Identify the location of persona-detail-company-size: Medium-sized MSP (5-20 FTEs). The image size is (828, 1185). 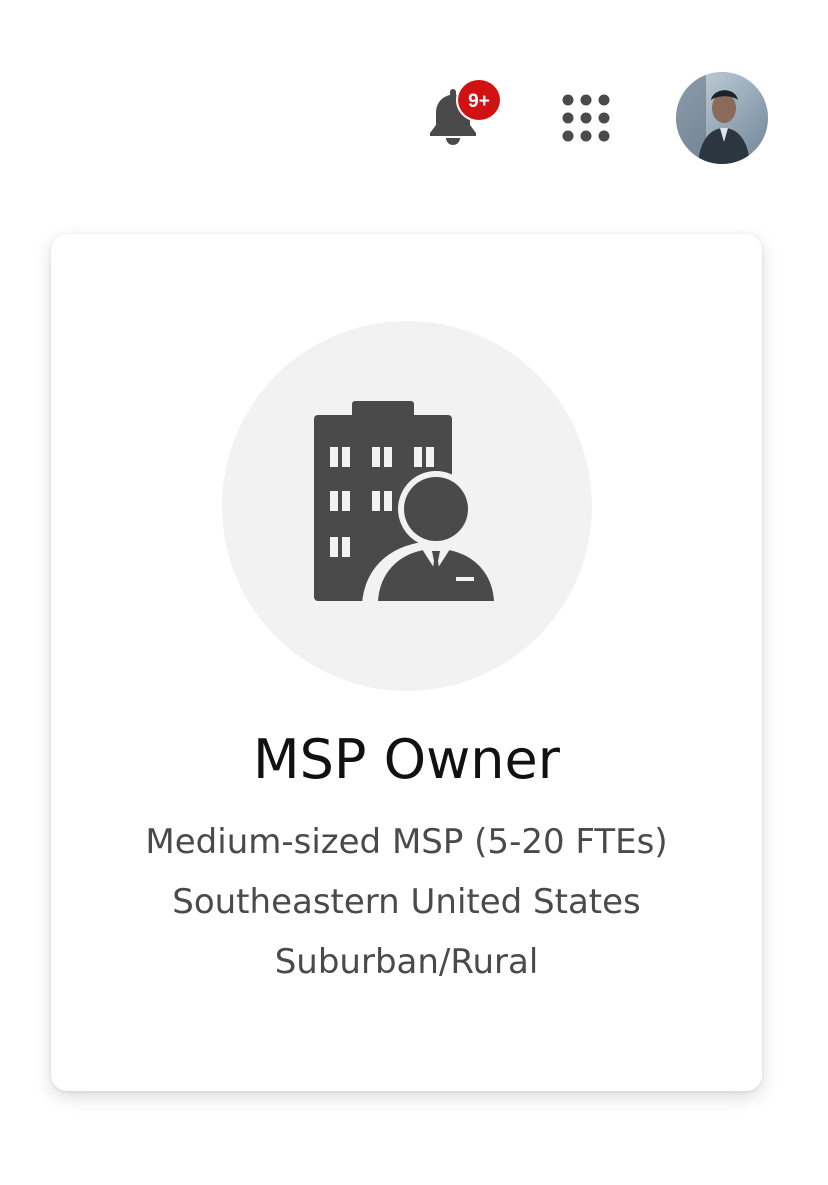
(406, 842).